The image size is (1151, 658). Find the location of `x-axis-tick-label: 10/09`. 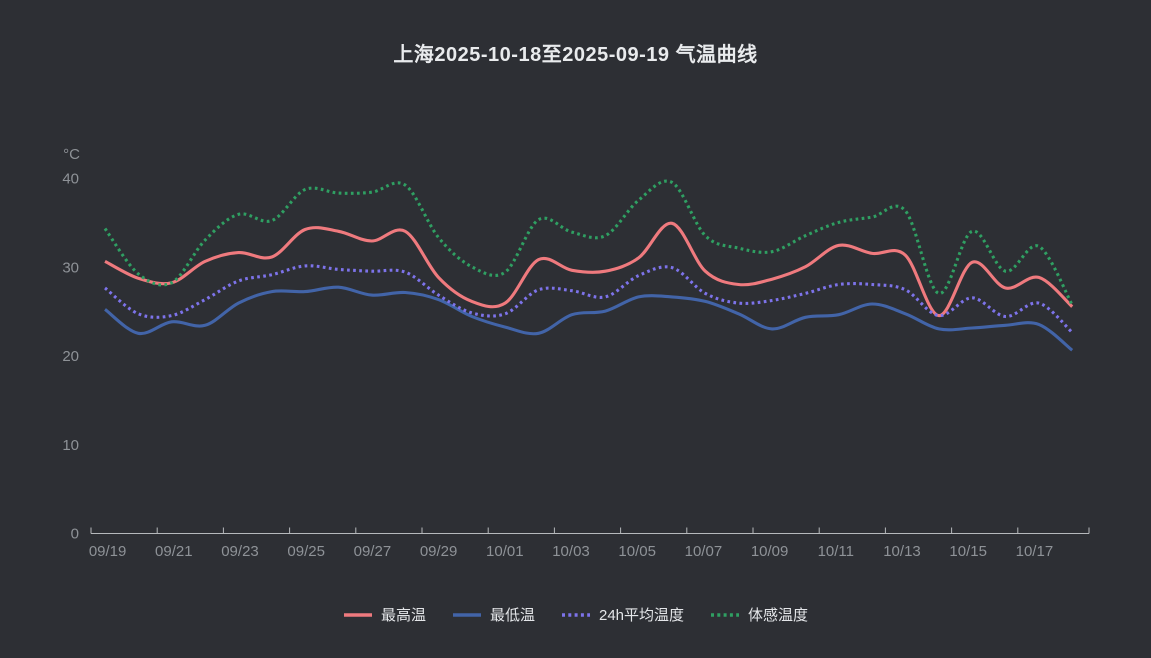

x-axis-tick-label: 10/09 is located at coordinates (770, 551).